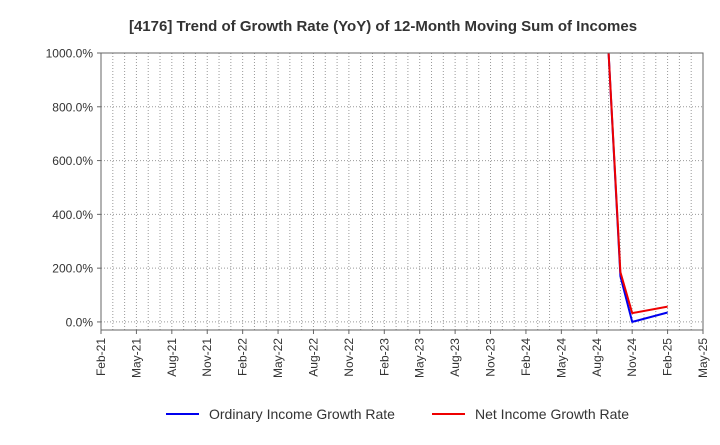 The height and width of the screenshot is (445, 720). Describe the element at coordinates (101, 357) in the screenshot. I see `x-tick-label: Feb-21` at that location.